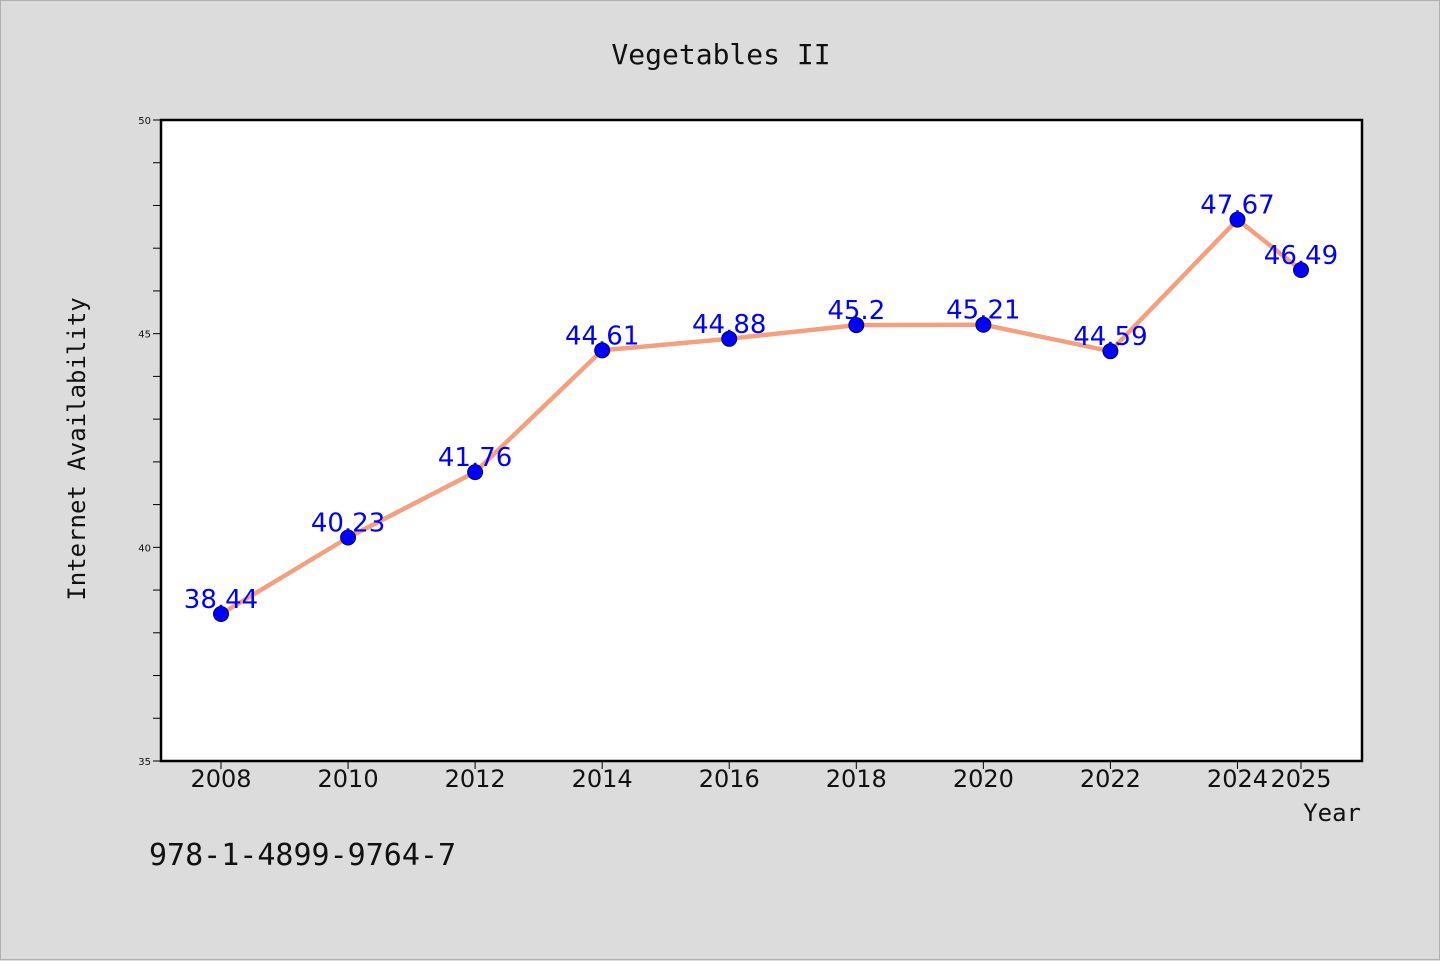  Describe the element at coordinates (77, 448) in the screenshot. I see `y-axis-label: Internet Availability` at that location.